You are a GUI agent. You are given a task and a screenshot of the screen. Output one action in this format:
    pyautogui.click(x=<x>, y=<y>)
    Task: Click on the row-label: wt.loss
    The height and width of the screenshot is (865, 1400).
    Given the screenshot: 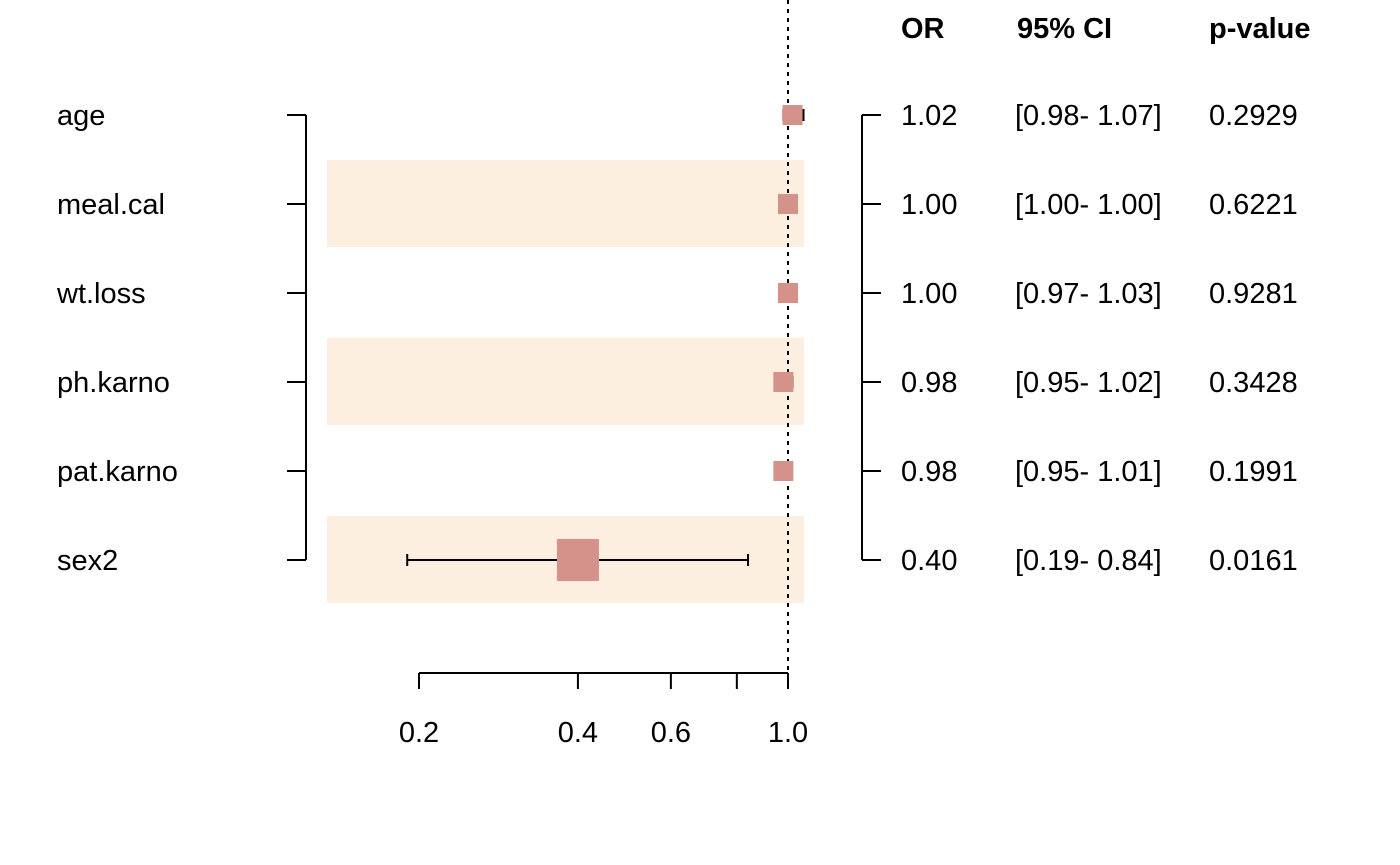 What is the action you would take?
    pyautogui.click(x=101, y=294)
    